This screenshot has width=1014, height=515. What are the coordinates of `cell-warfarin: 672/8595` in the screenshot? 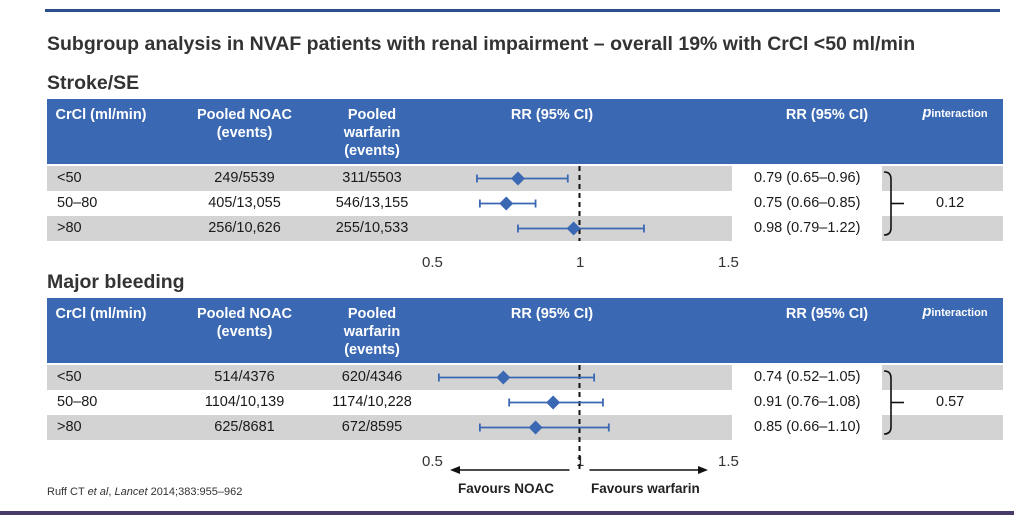 It's located at (372, 427).